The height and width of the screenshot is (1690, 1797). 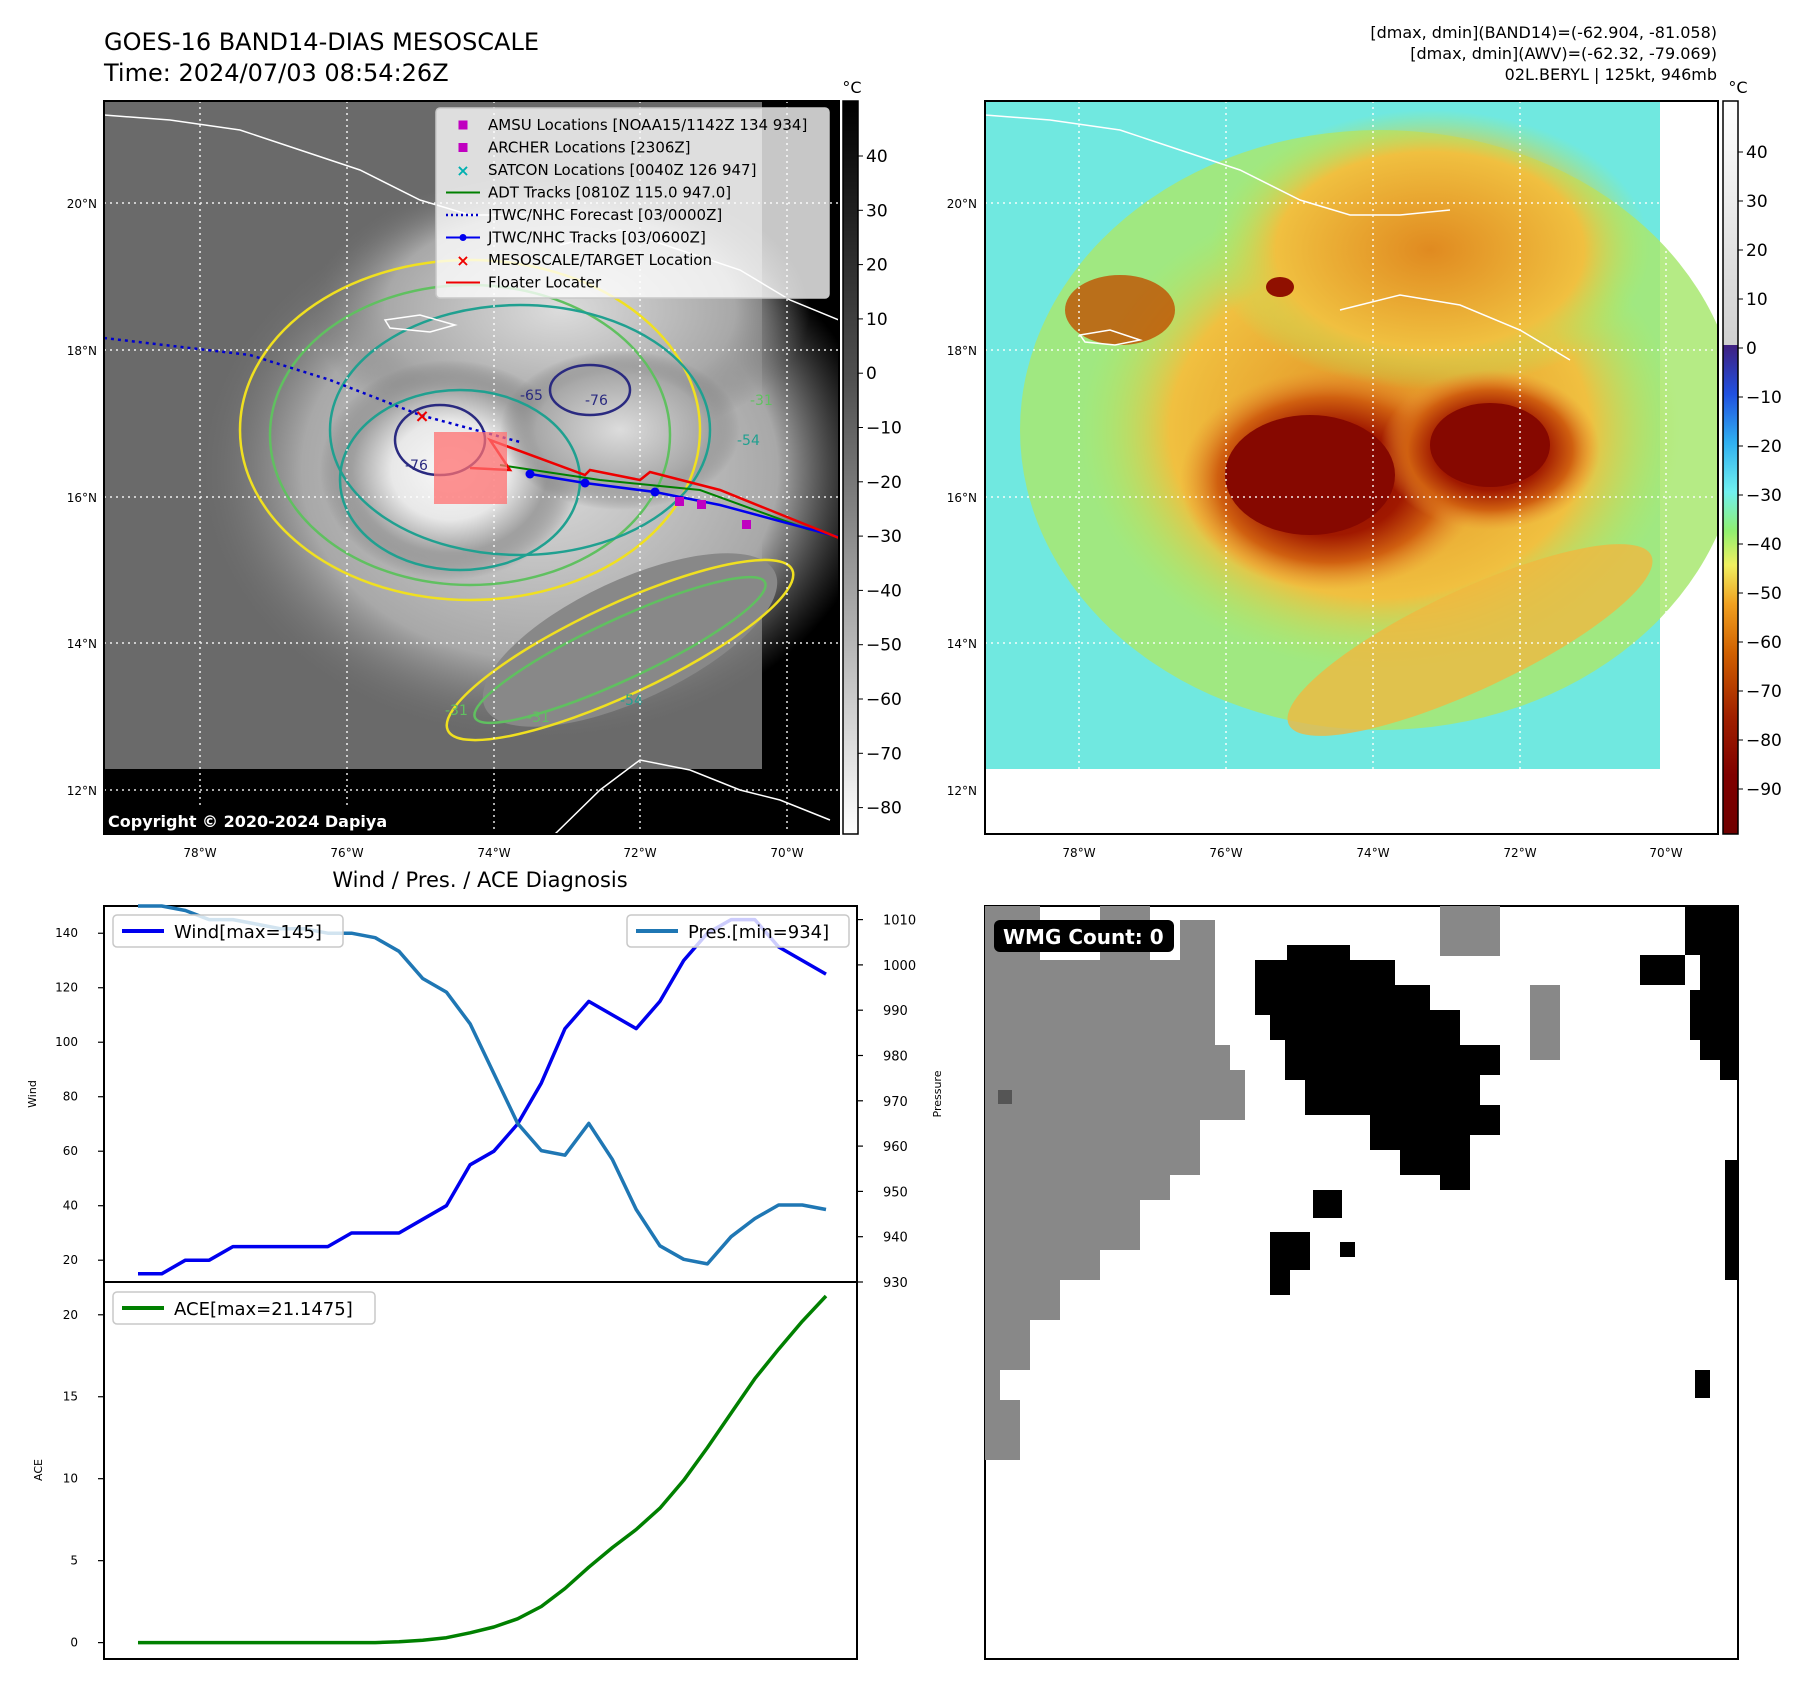 What do you see at coordinates (1310, 475) in the screenshot?
I see `color-cold-core` at bounding box center [1310, 475].